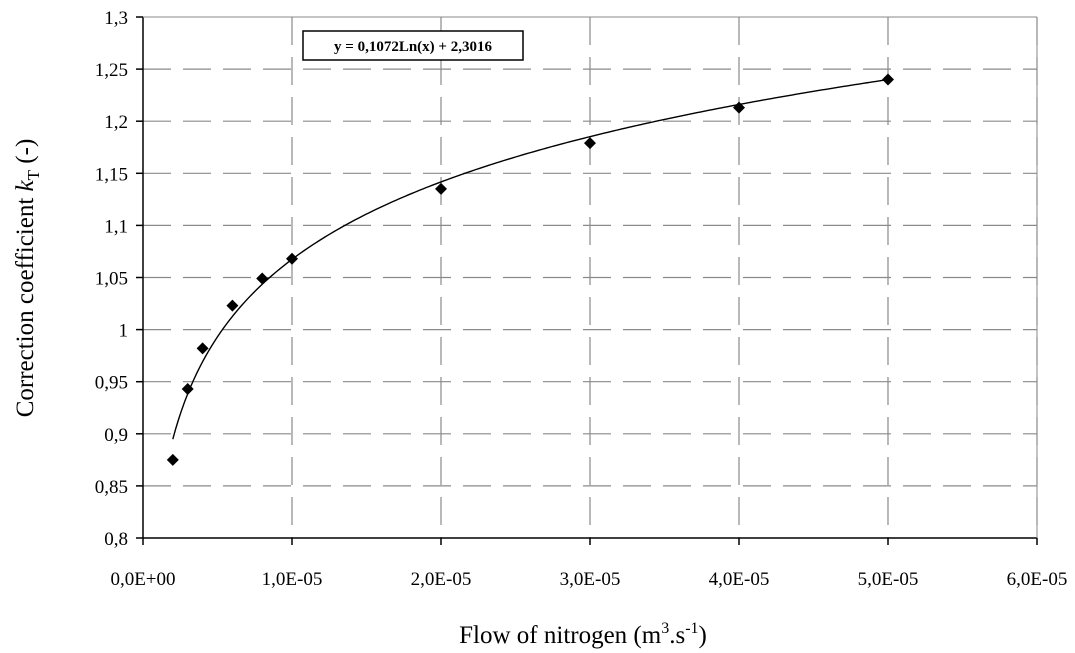 The image size is (1075, 653). I want to click on y-tick-label: 1,3, so click(116, 18).